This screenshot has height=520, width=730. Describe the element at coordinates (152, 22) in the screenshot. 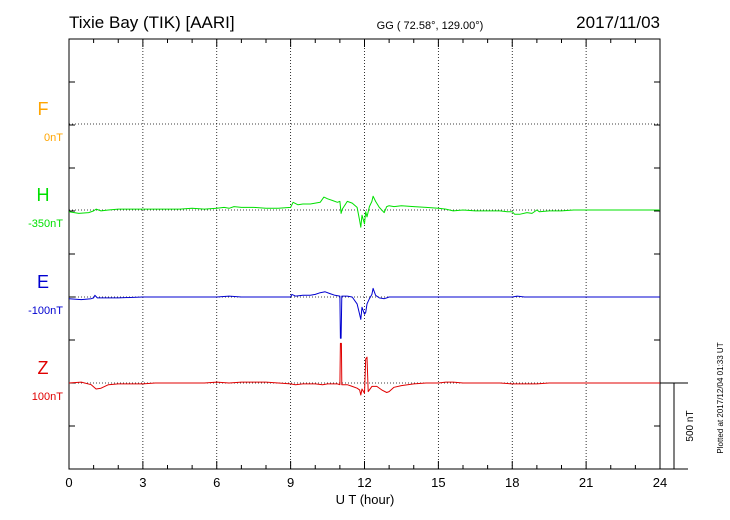

I see `station-title: Tixie Bay (TIK) [AARI]` at that location.